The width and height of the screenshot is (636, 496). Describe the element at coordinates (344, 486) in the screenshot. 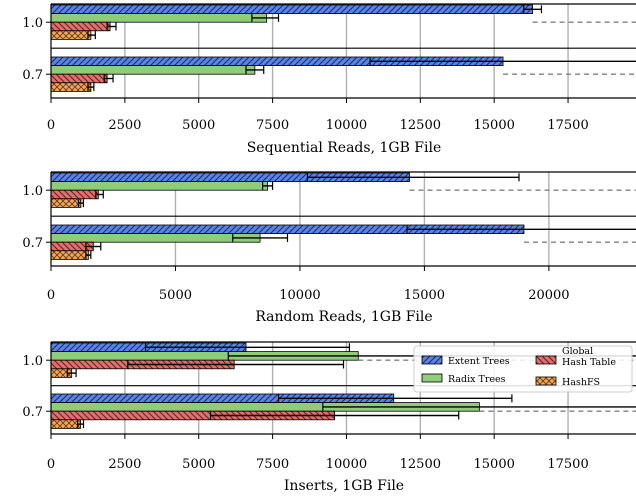

I see `x-axis-label: Inserts, 1GB File` at that location.